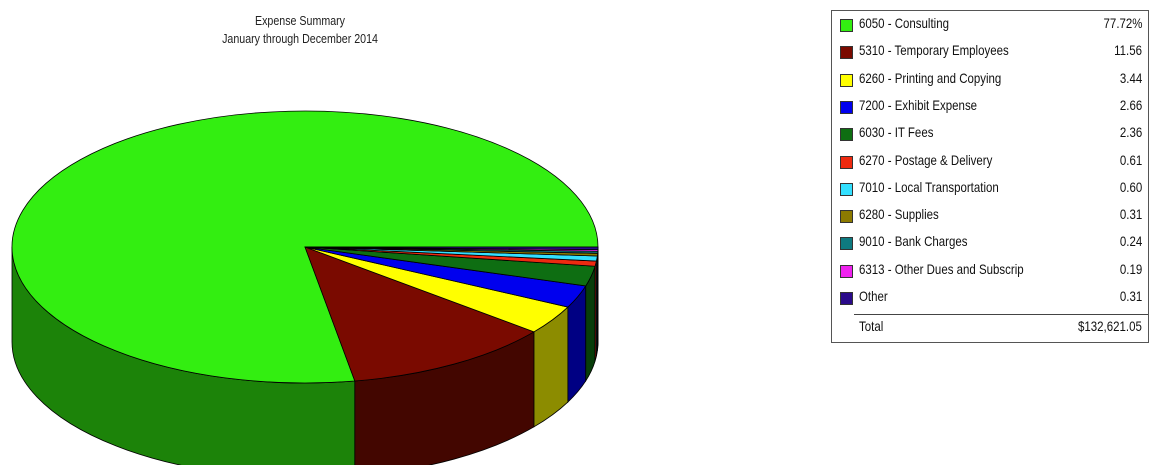 Image resolution: width=1152 pixels, height=465 pixels. What do you see at coordinates (990, 243) in the screenshot?
I see `legend-item: 9010 - Bank Charges 0.24` at bounding box center [990, 243].